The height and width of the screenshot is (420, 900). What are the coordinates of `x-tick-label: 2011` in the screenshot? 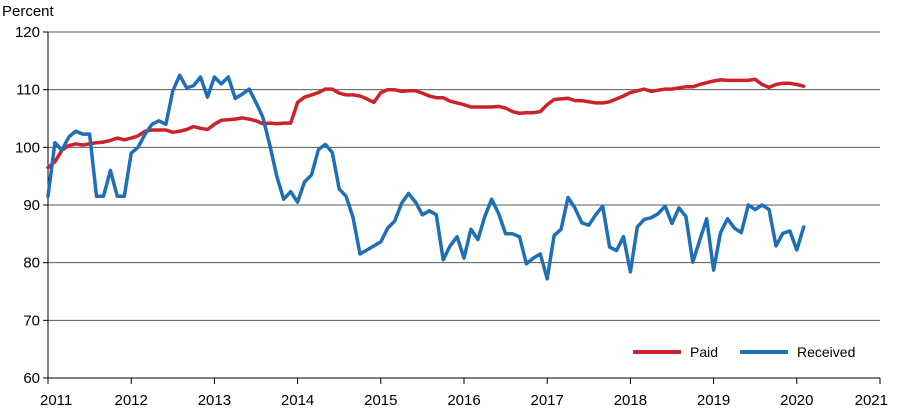 It's located at (56, 400).